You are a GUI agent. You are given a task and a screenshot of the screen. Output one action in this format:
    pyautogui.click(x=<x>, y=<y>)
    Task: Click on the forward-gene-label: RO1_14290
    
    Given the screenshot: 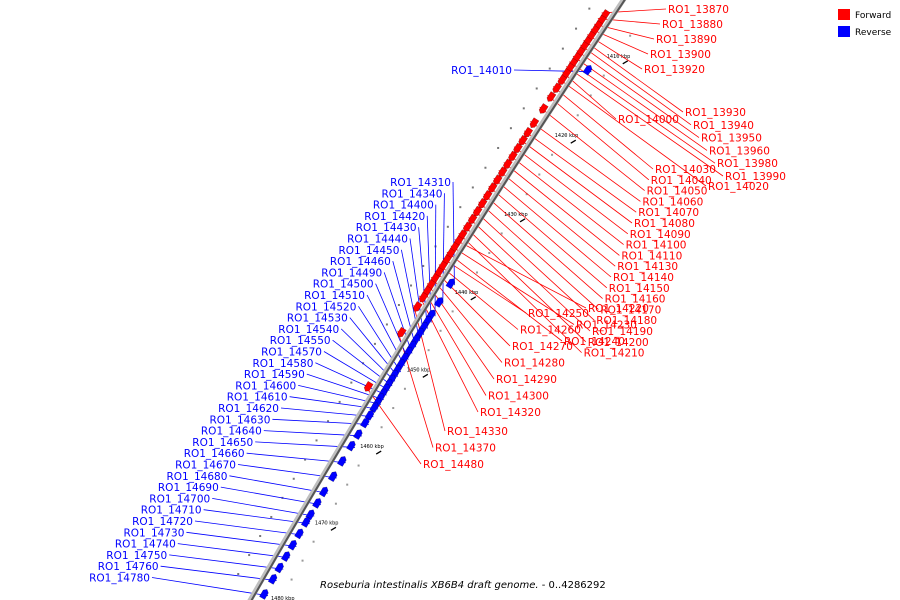 What is the action you would take?
    pyautogui.click(x=526, y=380)
    